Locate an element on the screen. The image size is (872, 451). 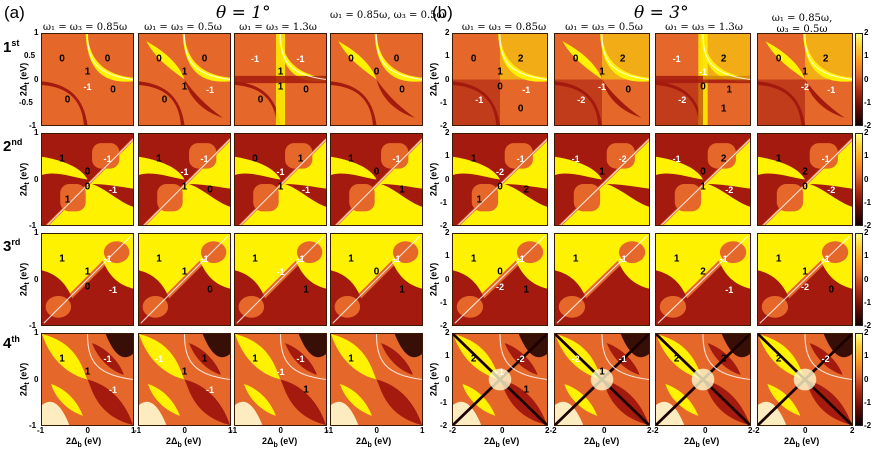
panel-a-x-axis-label-3: 2Δb (eV) is located at coordinates (280, 442).